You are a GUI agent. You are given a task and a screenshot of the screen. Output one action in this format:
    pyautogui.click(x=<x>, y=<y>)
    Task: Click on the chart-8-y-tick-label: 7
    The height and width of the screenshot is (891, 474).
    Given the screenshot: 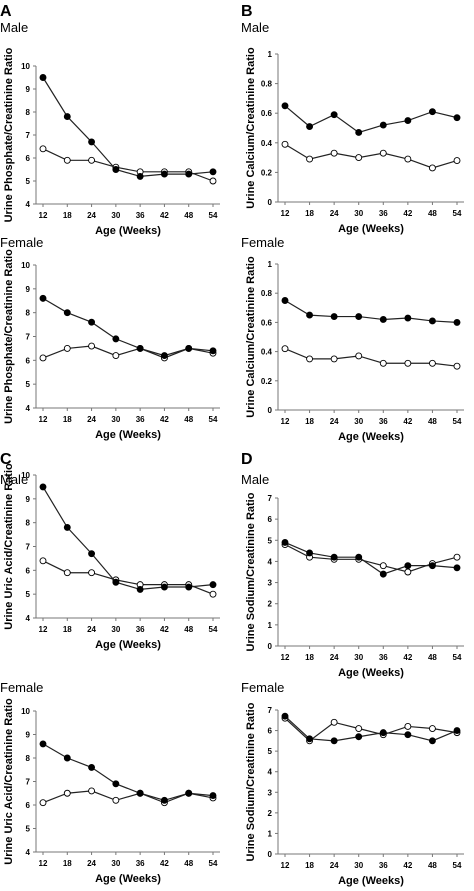 What is the action you would take?
    pyautogui.click(x=270, y=710)
    